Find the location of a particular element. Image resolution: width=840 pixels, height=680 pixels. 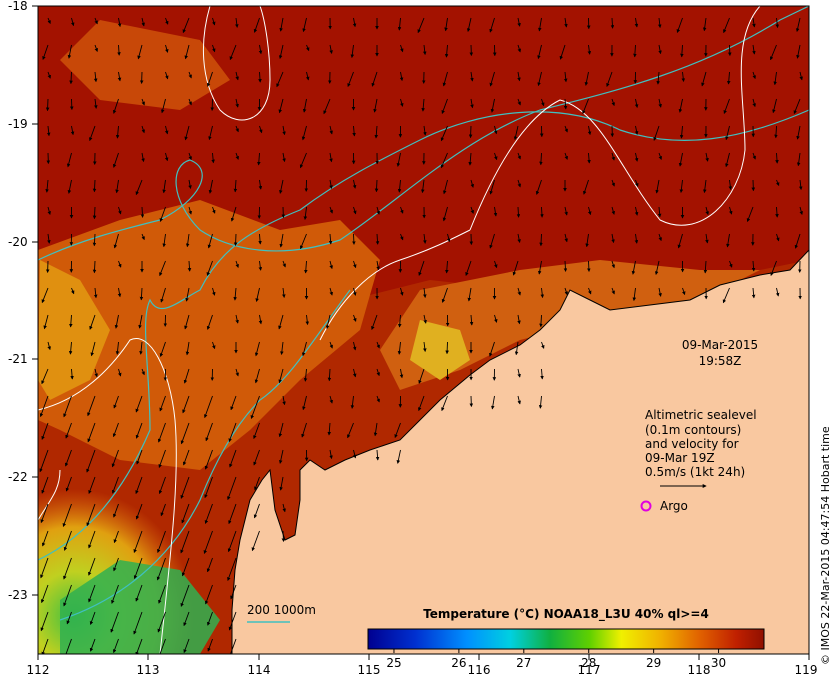

colorbar-tick-label: 26 is located at coordinates (458, 663).